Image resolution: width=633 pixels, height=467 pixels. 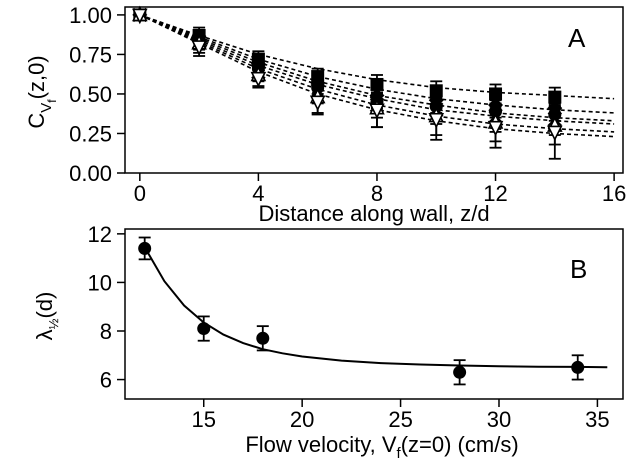 What do you see at coordinates (578, 269) in the screenshot?
I see `panel-b-letter: B` at bounding box center [578, 269].